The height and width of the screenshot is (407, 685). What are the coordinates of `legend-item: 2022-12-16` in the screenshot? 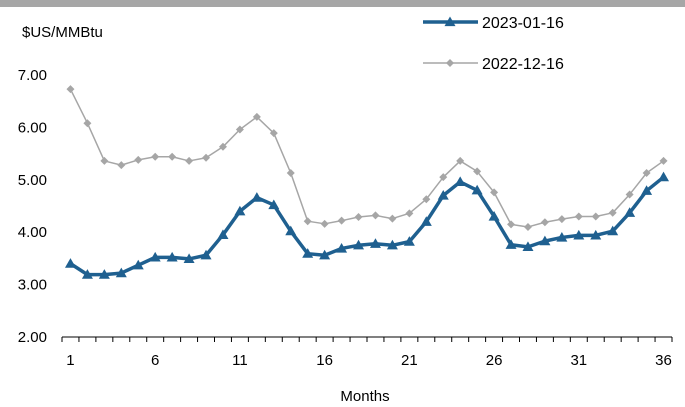 It's located at (493, 64).